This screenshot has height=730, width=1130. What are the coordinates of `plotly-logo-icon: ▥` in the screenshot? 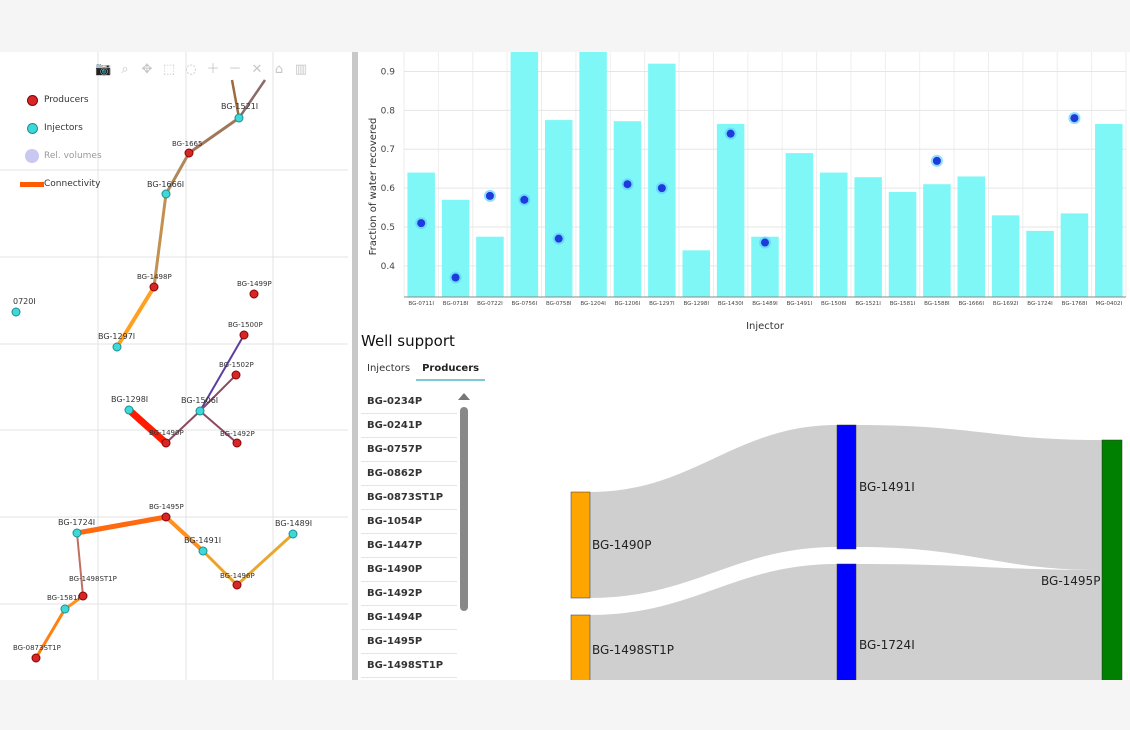 It's located at (301, 69).